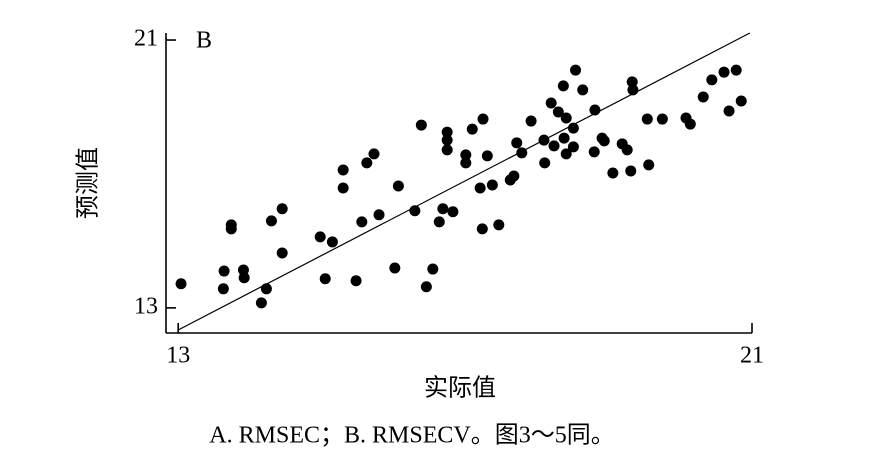 This screenshot has height=454, width=873. What do you see at coordinates (752, 356) in the screenshot?
I see `x-tick-label: 21` at bounding box center [752, 356].